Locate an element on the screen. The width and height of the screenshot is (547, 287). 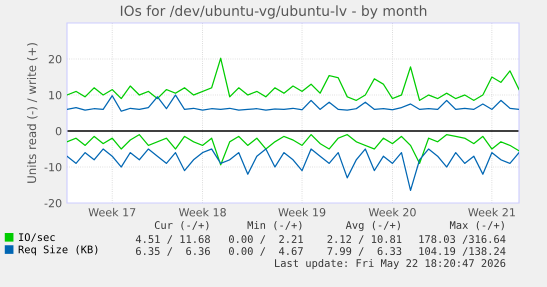
y-tick-label: 20 is located at coordinates (55, 59).